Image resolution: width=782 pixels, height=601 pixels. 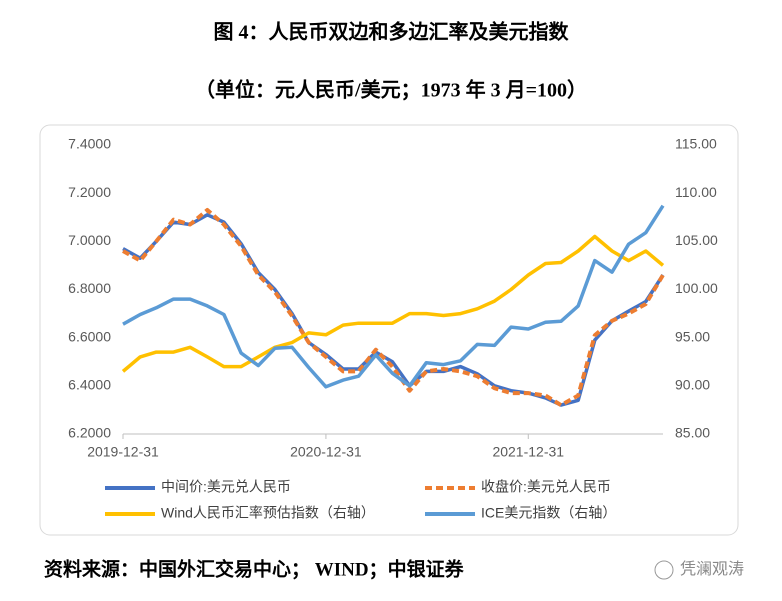 I want to click on y-tick-label: 6.8000, so click(x=89, y=288).